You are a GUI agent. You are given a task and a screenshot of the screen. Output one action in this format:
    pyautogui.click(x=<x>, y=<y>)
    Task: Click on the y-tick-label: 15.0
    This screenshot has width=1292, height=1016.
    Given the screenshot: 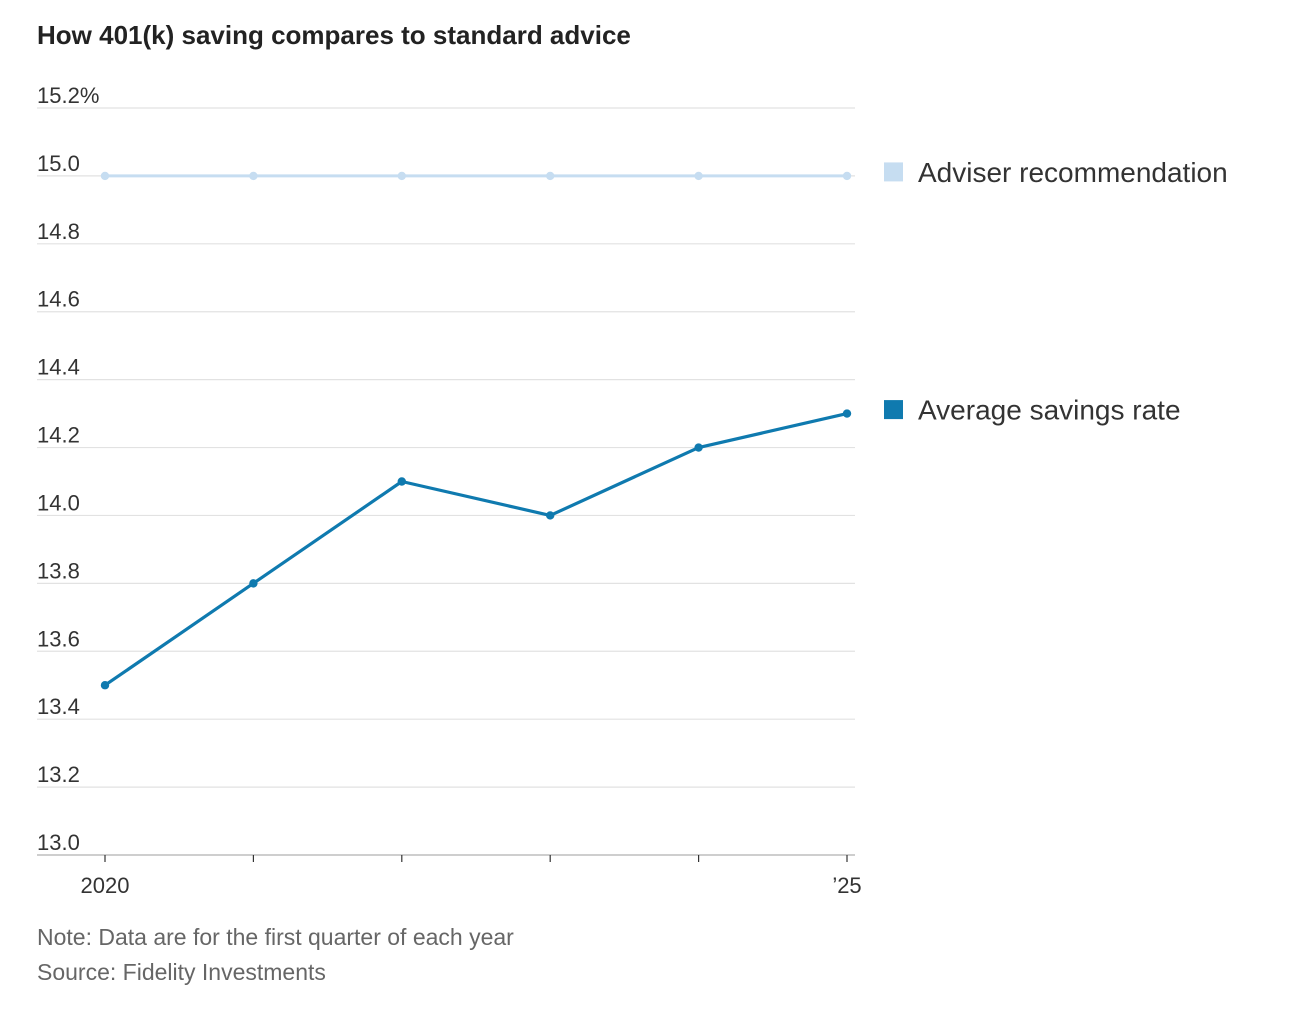 What is the action you would take?
    pyautogui.click(x=58, y=163)
    